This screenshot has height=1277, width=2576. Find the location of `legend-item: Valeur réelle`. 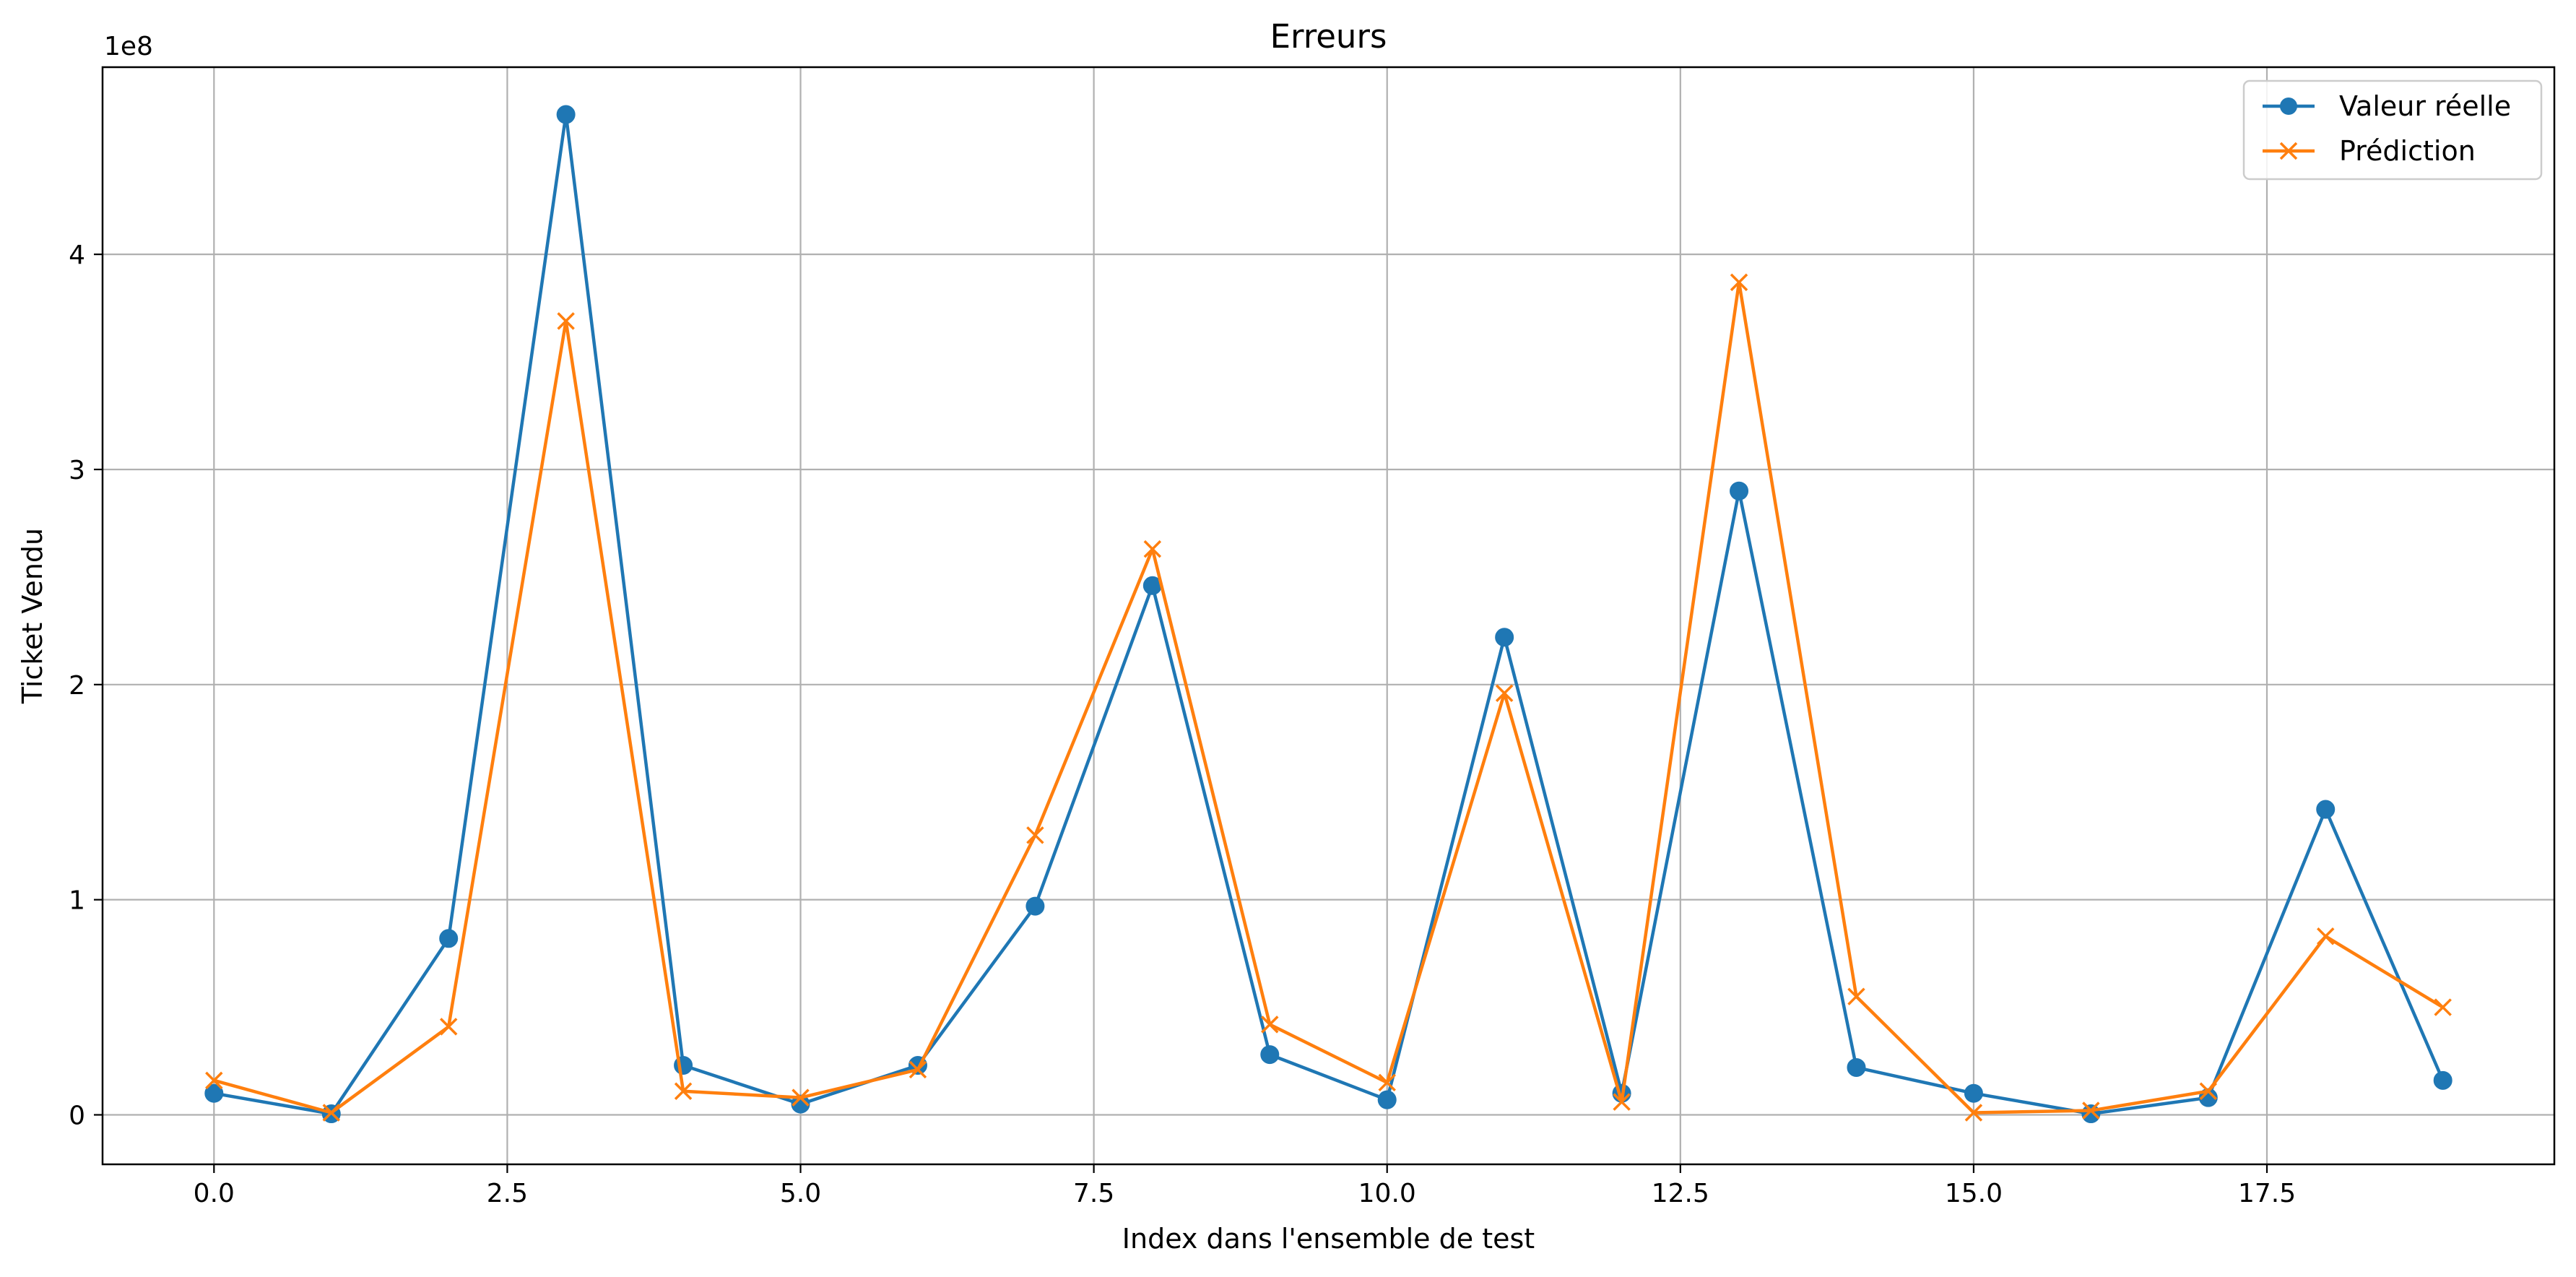

legend-item: Valeur réelle is located at coordinates (2387, 106).